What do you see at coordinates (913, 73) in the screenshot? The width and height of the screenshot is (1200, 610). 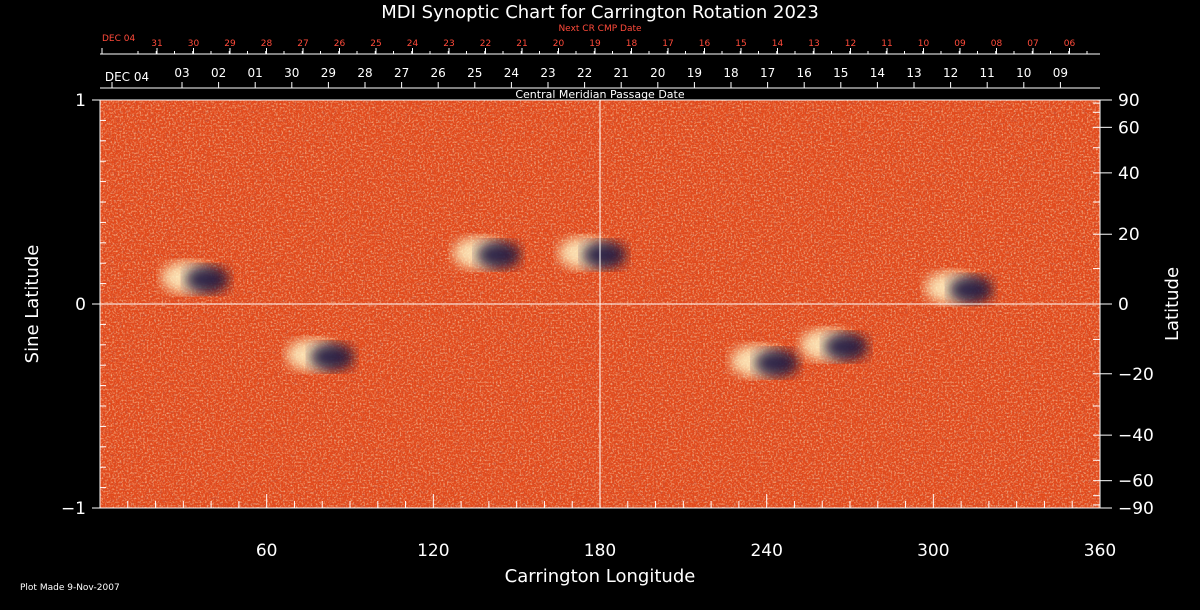 I see `cmp-date-label: 13` at bounding box center [913, 73].